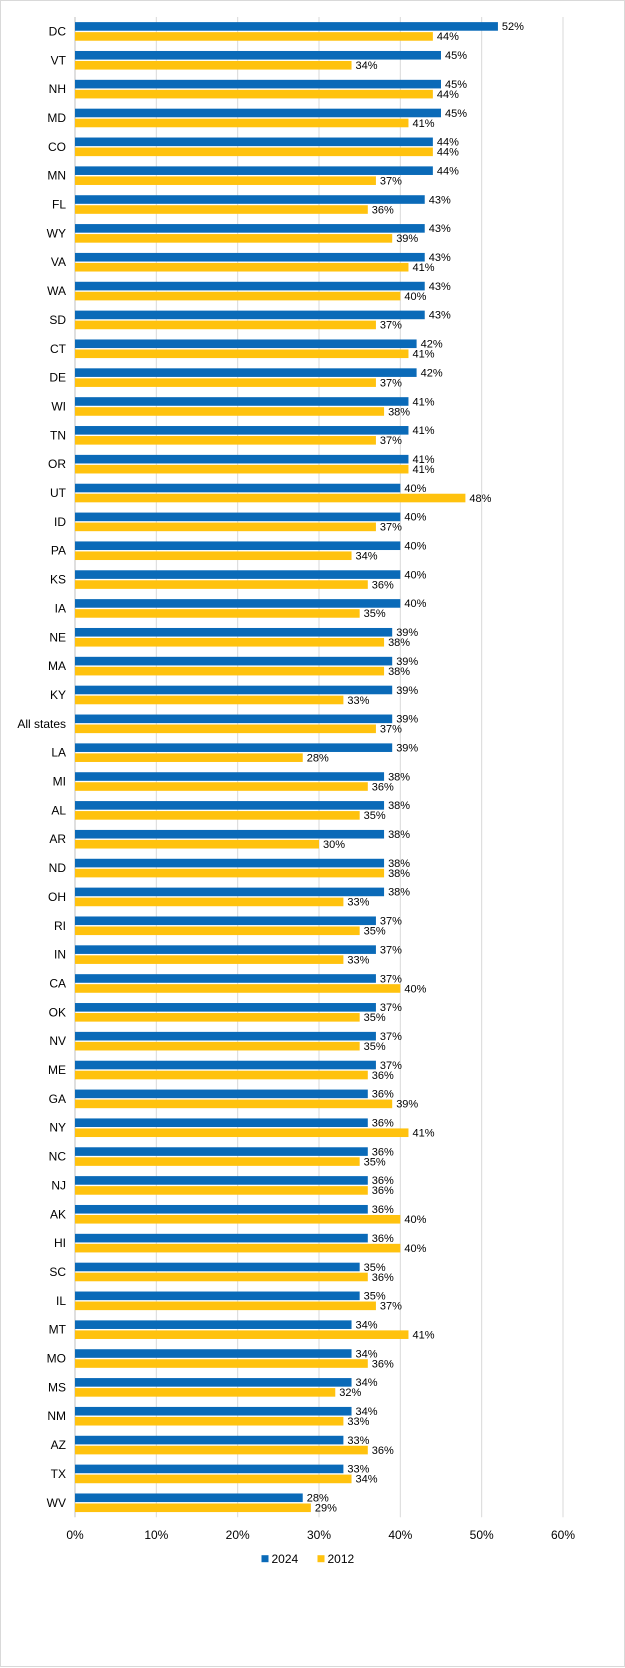 This screenshot has width=625, height=1668. I want to click on bar-2024-la, so click(234, 747).